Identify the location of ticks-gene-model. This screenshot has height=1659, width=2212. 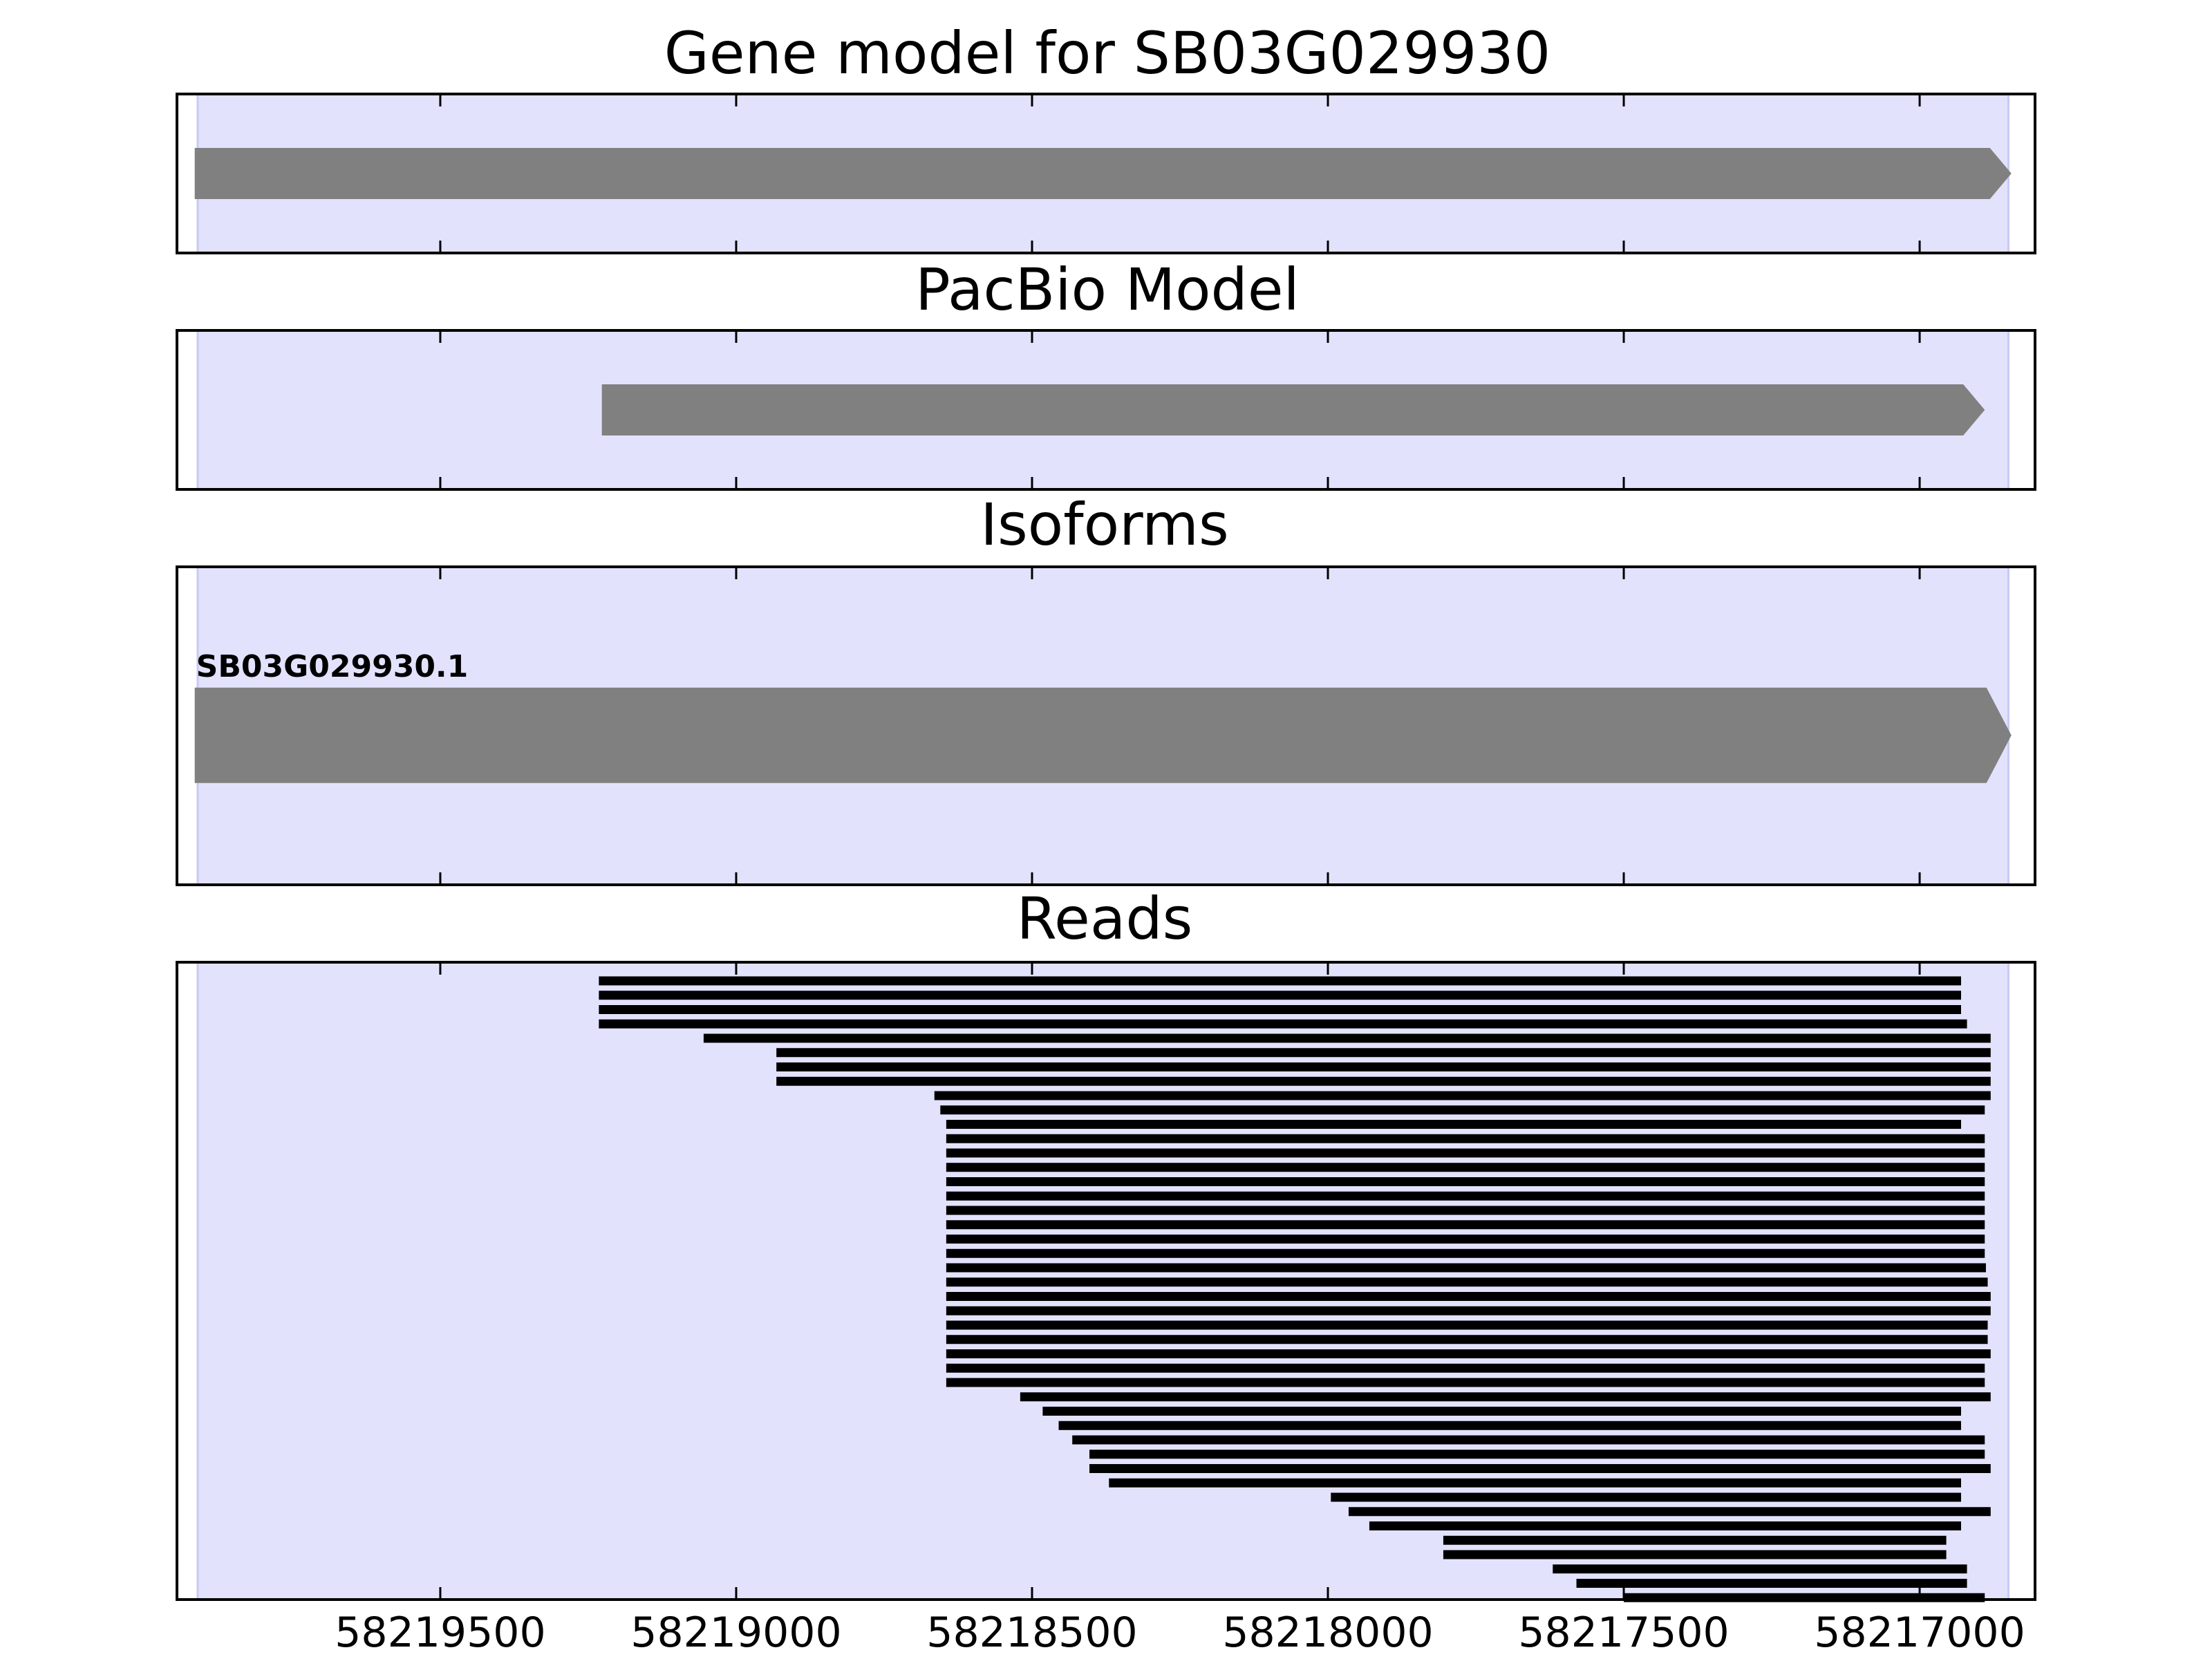
(1180, 174).